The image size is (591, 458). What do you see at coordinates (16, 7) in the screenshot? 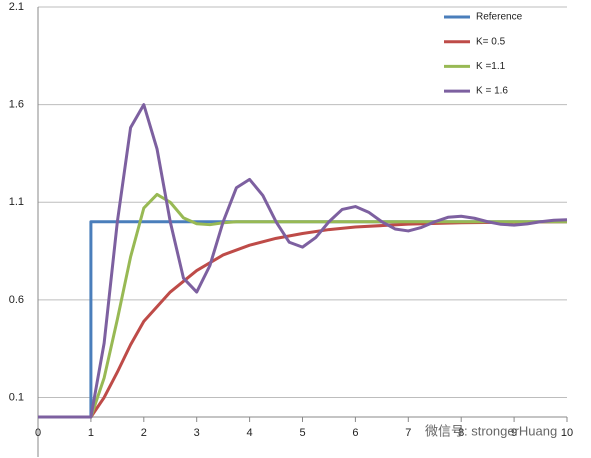
I see `y-tick-label: 2.1` at bounding box center [16, 7].